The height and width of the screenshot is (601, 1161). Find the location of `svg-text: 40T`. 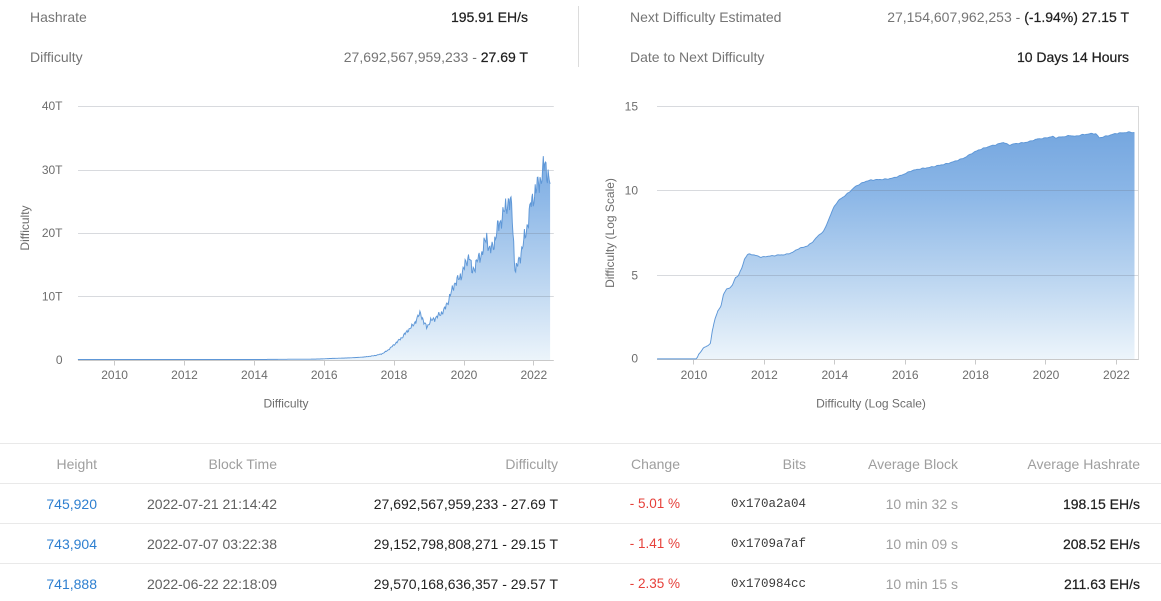

svg-text: 40T is located at coordinates (52, 106).